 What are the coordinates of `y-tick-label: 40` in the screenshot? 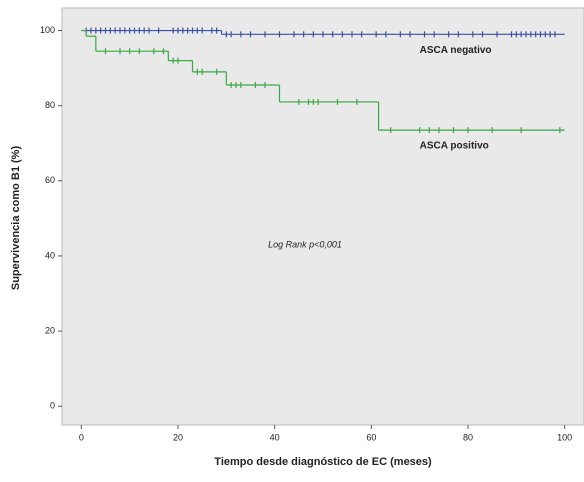 It's located at (50, 255).